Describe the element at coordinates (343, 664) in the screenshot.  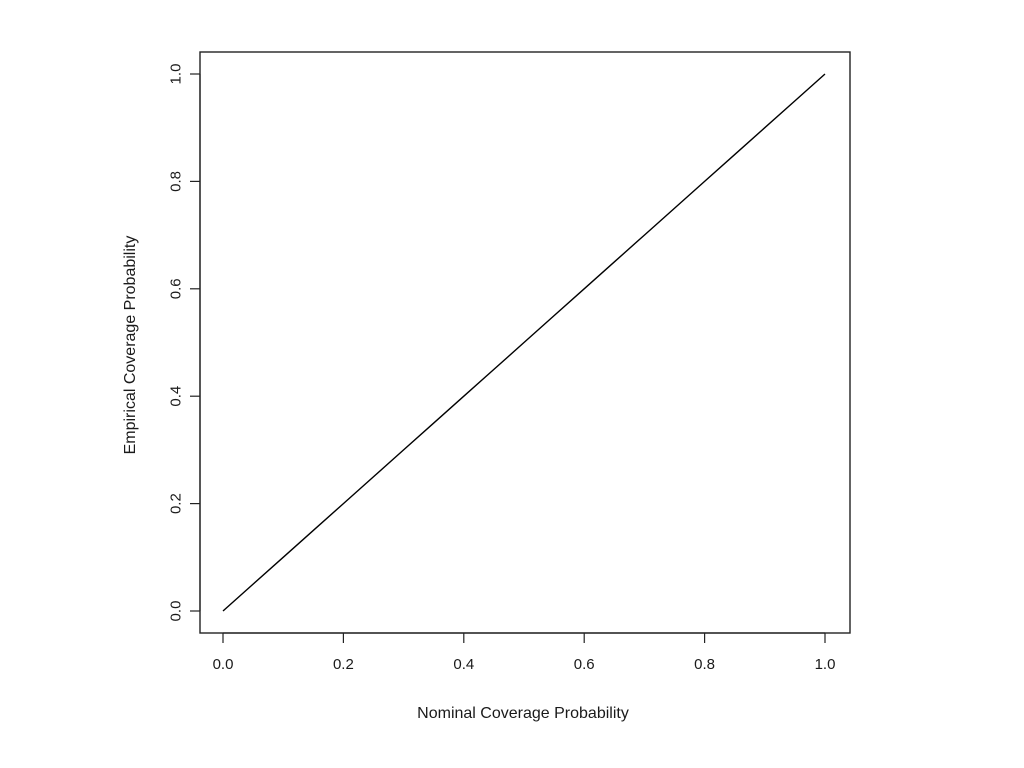
I see `x-tick-label: 0.2` at that location.